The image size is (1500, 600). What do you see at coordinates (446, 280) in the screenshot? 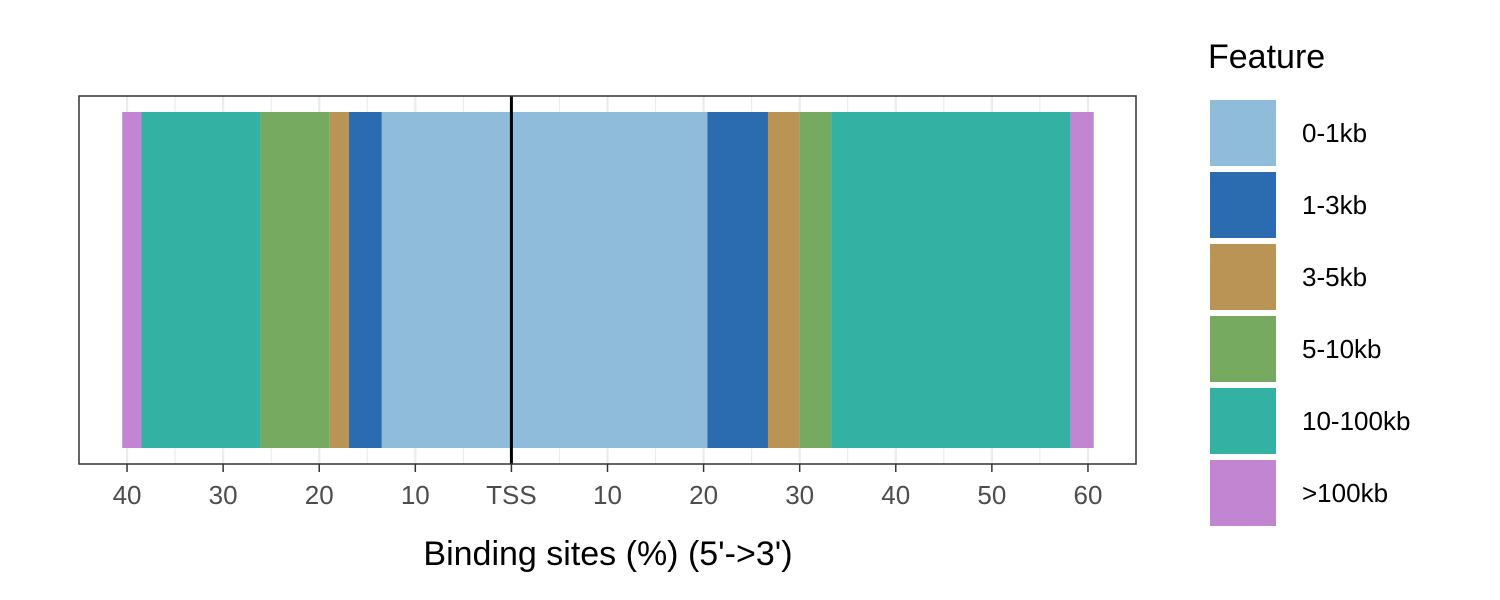
I see `bar-upstream-0-1kb` at bounding box center [446, 280].